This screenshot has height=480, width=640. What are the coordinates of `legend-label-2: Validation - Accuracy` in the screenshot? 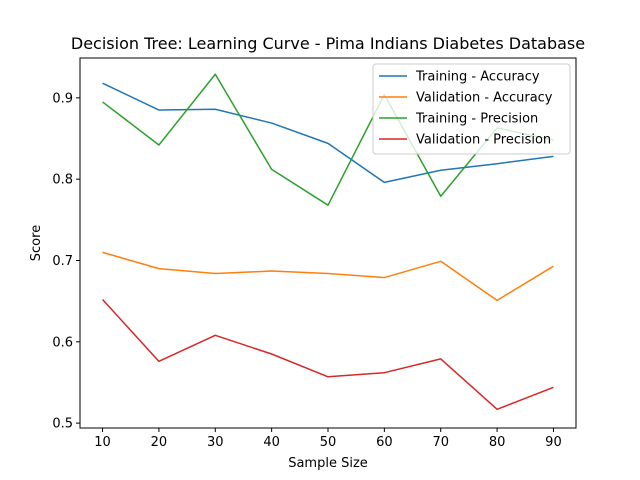 It's located at (484, 98).